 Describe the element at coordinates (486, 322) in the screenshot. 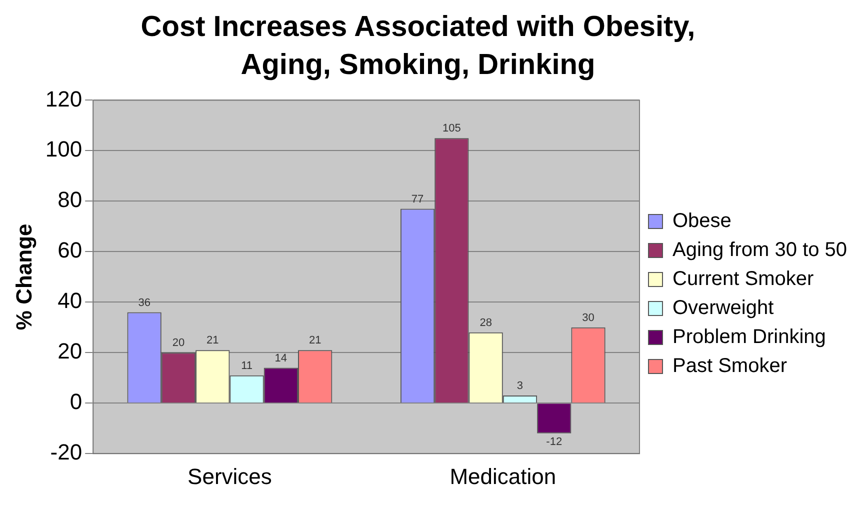

I see `data-label: 28` at that location.